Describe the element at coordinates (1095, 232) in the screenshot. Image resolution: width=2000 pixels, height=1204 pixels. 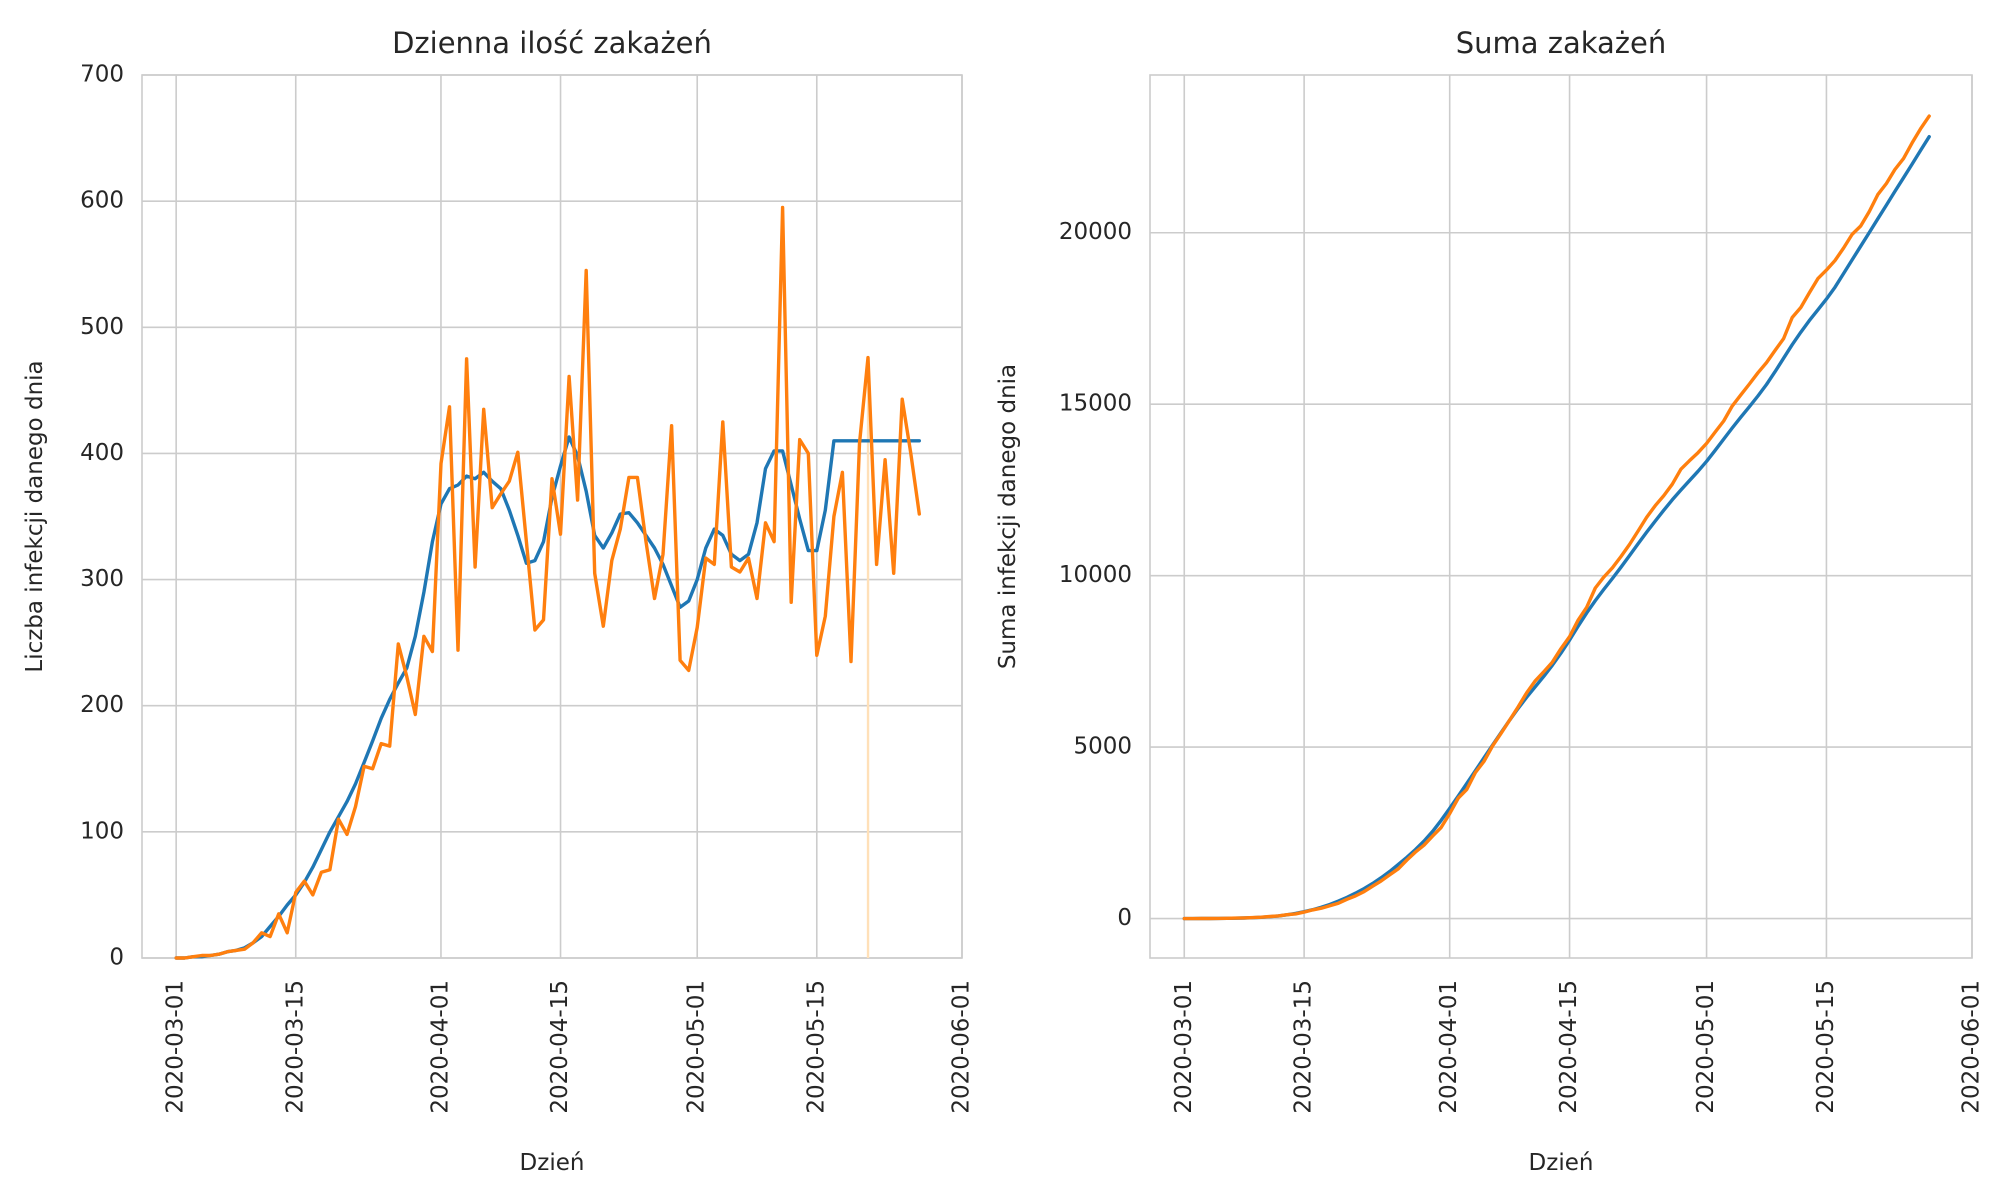
I see `y-tick-label: 20000` at that location.